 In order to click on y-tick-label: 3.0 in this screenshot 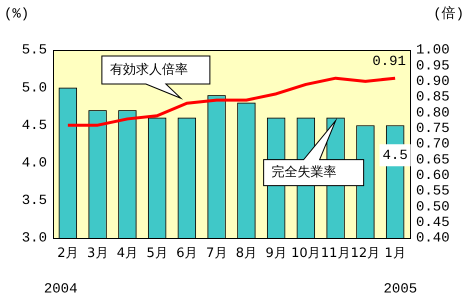, I will do `click(34, 238)`.